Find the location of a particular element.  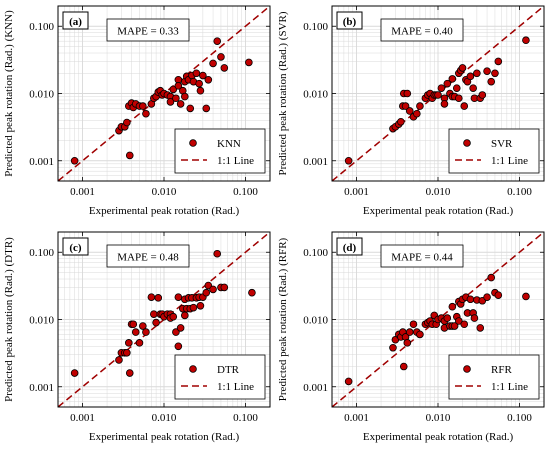

y-tick-label: 0.100 is located at coordinates (315, 27).